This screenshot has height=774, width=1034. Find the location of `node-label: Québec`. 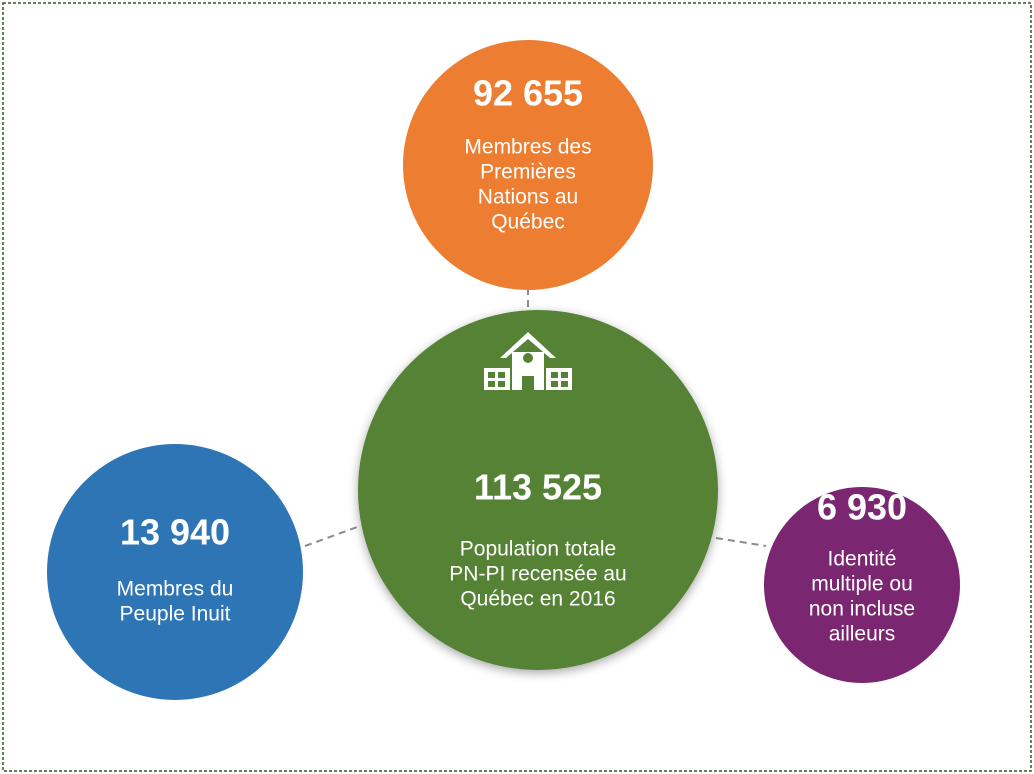

node-label: Québec is located at coordinates (528, 222).